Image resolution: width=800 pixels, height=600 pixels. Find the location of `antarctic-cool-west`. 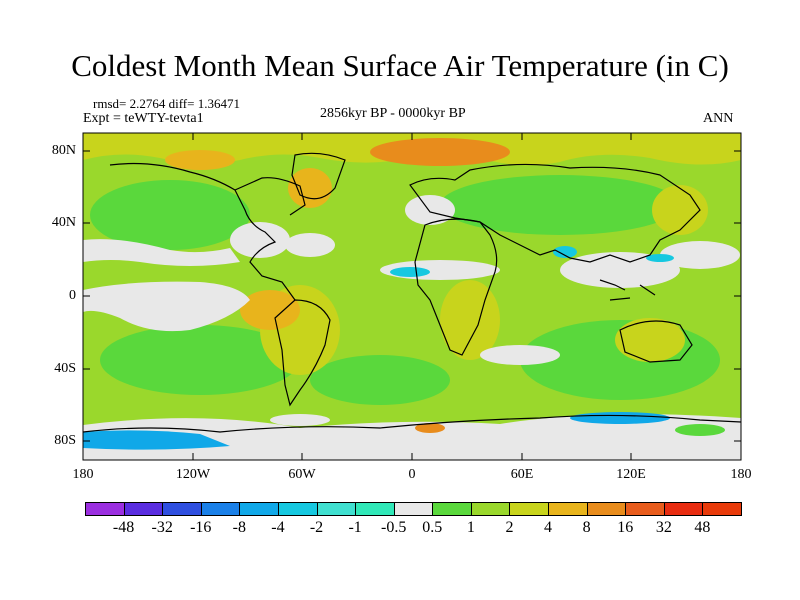

antarctic-cool-west is located at coordinates (156, 440).